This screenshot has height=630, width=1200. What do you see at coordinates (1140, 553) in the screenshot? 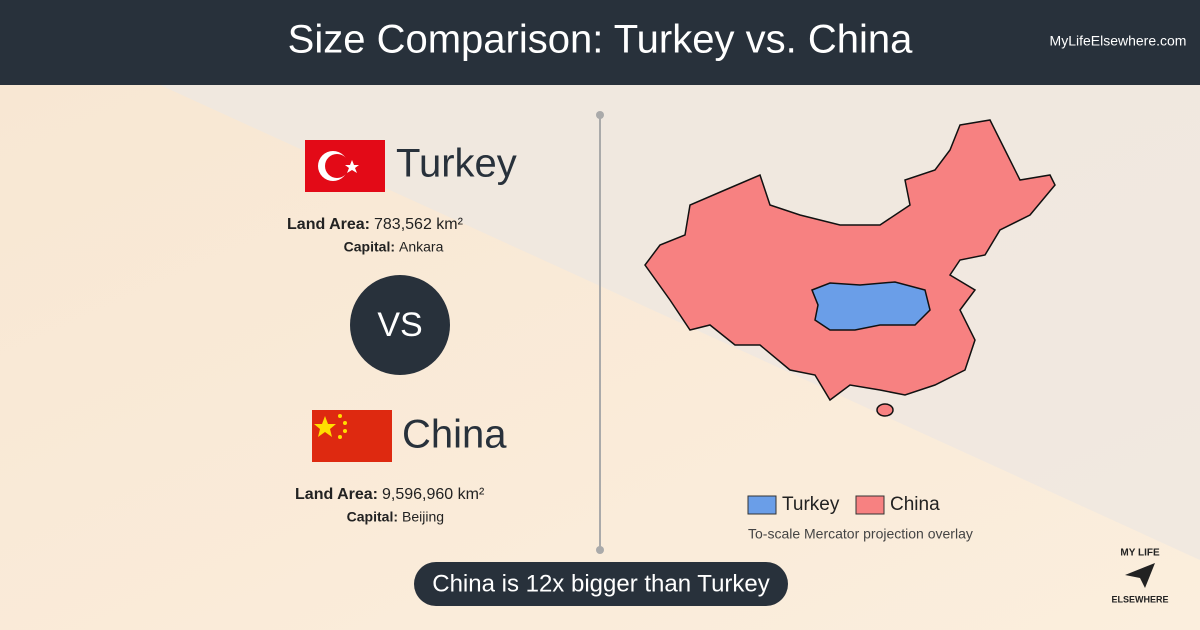
I see `logo-text: MY LIFE` at bounding box center [1140, 553].